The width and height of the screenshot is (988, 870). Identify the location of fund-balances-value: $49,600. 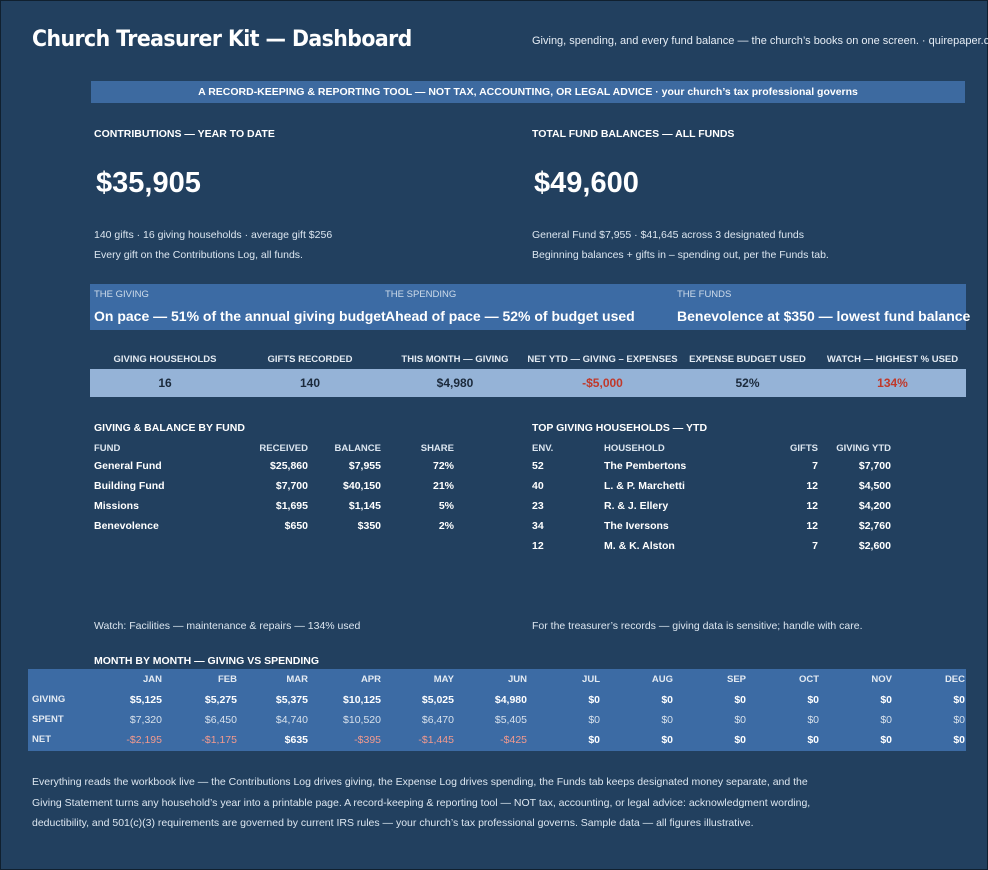
(586, 183).